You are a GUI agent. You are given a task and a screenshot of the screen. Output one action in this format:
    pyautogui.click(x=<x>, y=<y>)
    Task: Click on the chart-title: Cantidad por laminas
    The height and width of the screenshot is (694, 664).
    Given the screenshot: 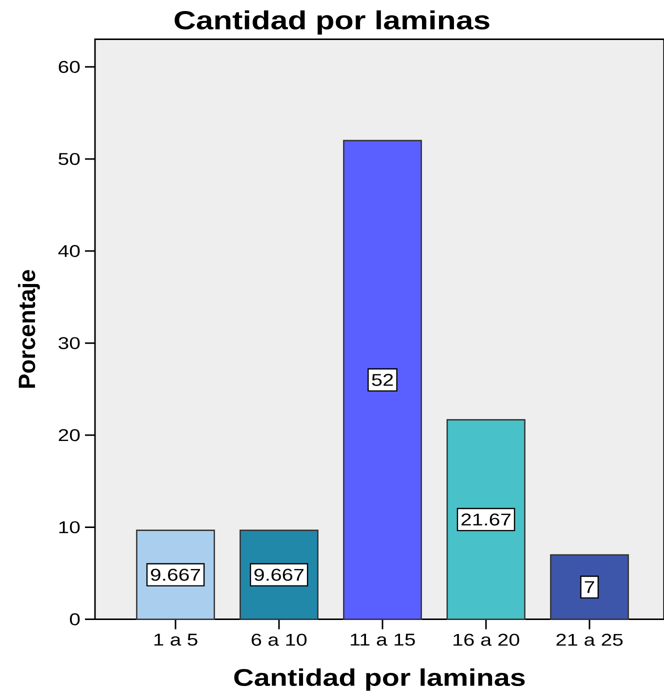 What is the action you would take?
    pyautogui.click(x=332, y=22)
    